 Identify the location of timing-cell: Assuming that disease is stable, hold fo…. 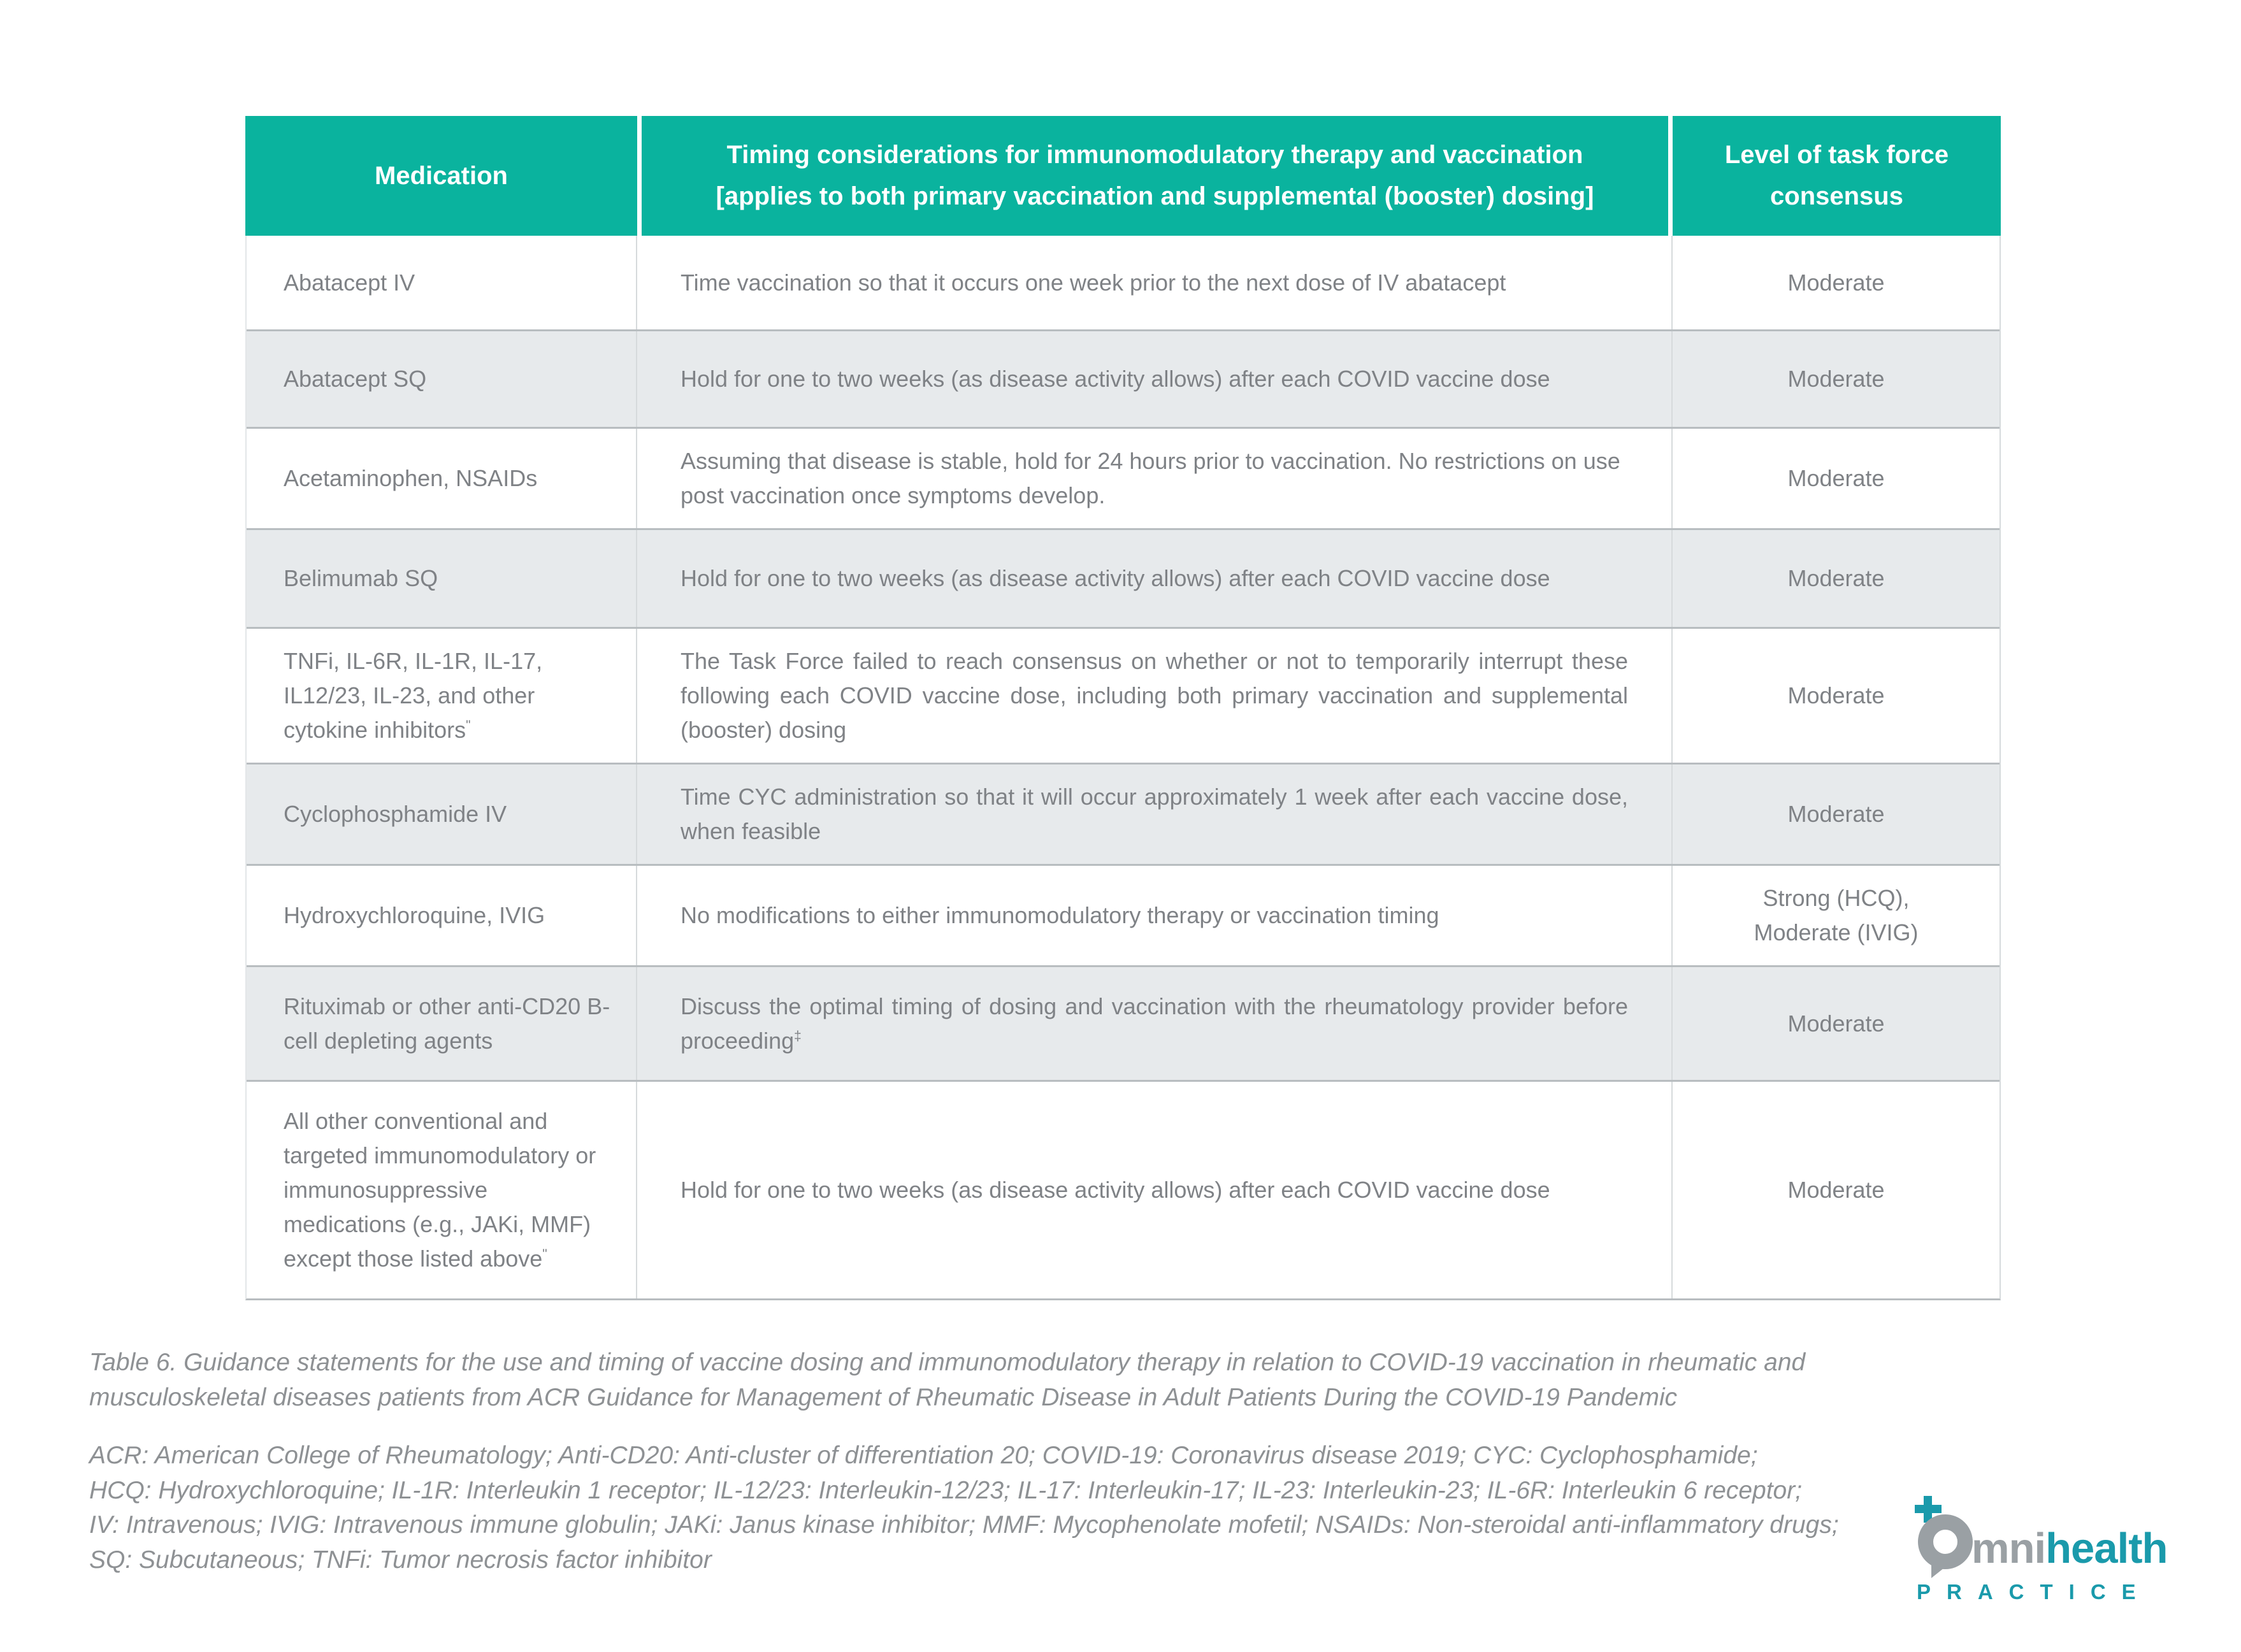
(1155, 478).